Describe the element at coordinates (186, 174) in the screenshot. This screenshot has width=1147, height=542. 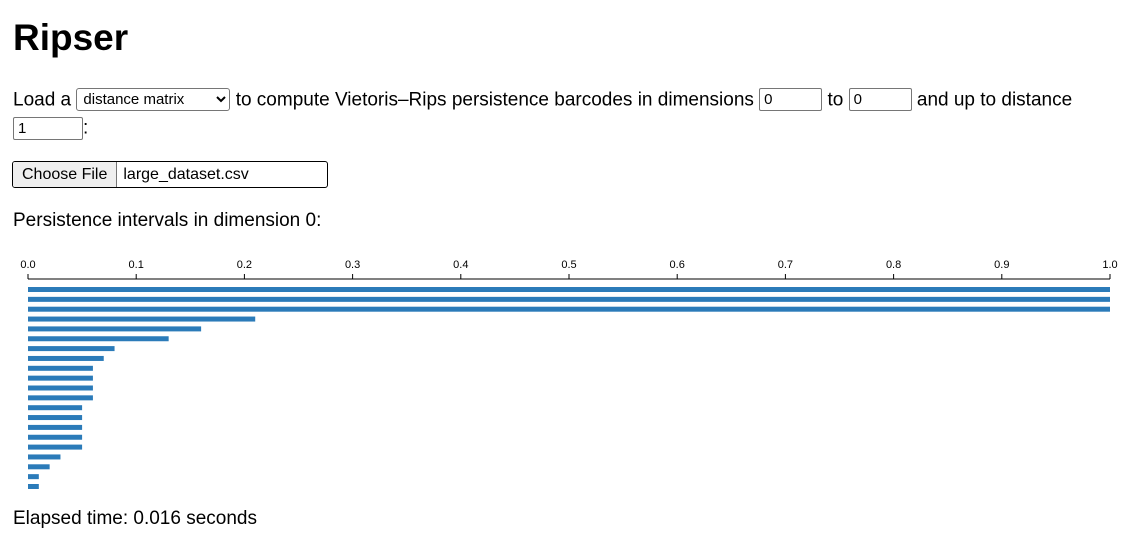
I see `selected-filename: large_dataset.csv` at that location.